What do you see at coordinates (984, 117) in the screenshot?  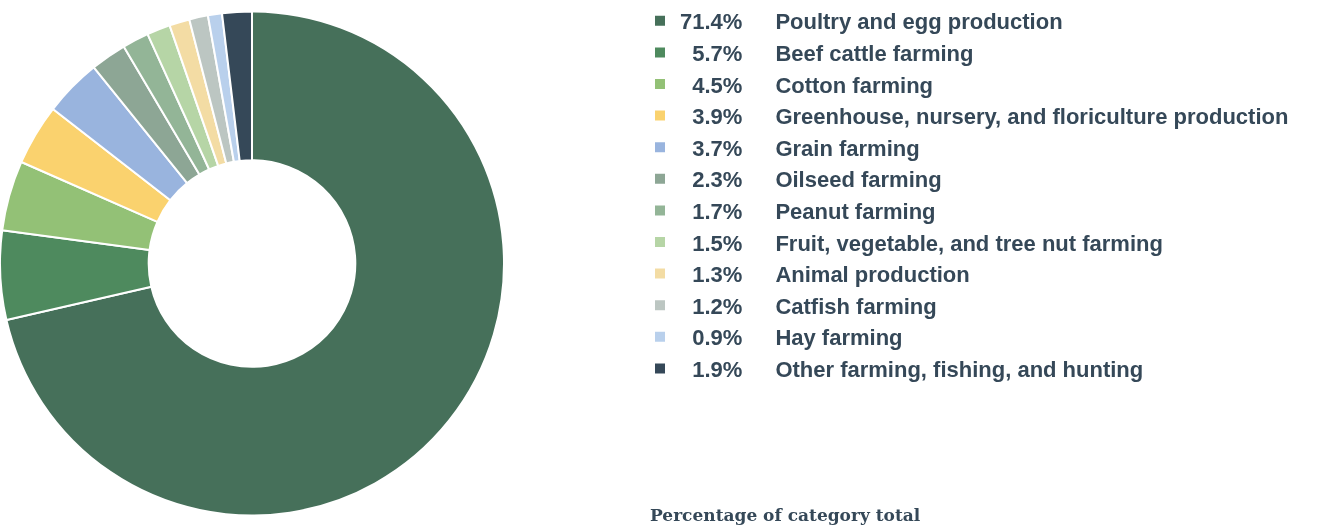 I see `legend-label: 3.9% Greenhouse, nursery, and floriculture production` at bounding box center [984, 117].